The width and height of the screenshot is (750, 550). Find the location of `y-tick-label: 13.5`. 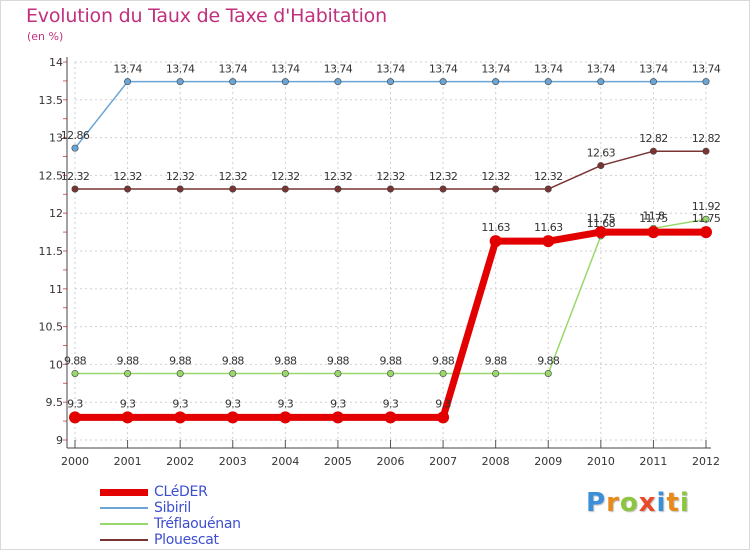

y-tick-label: 13.5 is located at coordinates (51, 100).